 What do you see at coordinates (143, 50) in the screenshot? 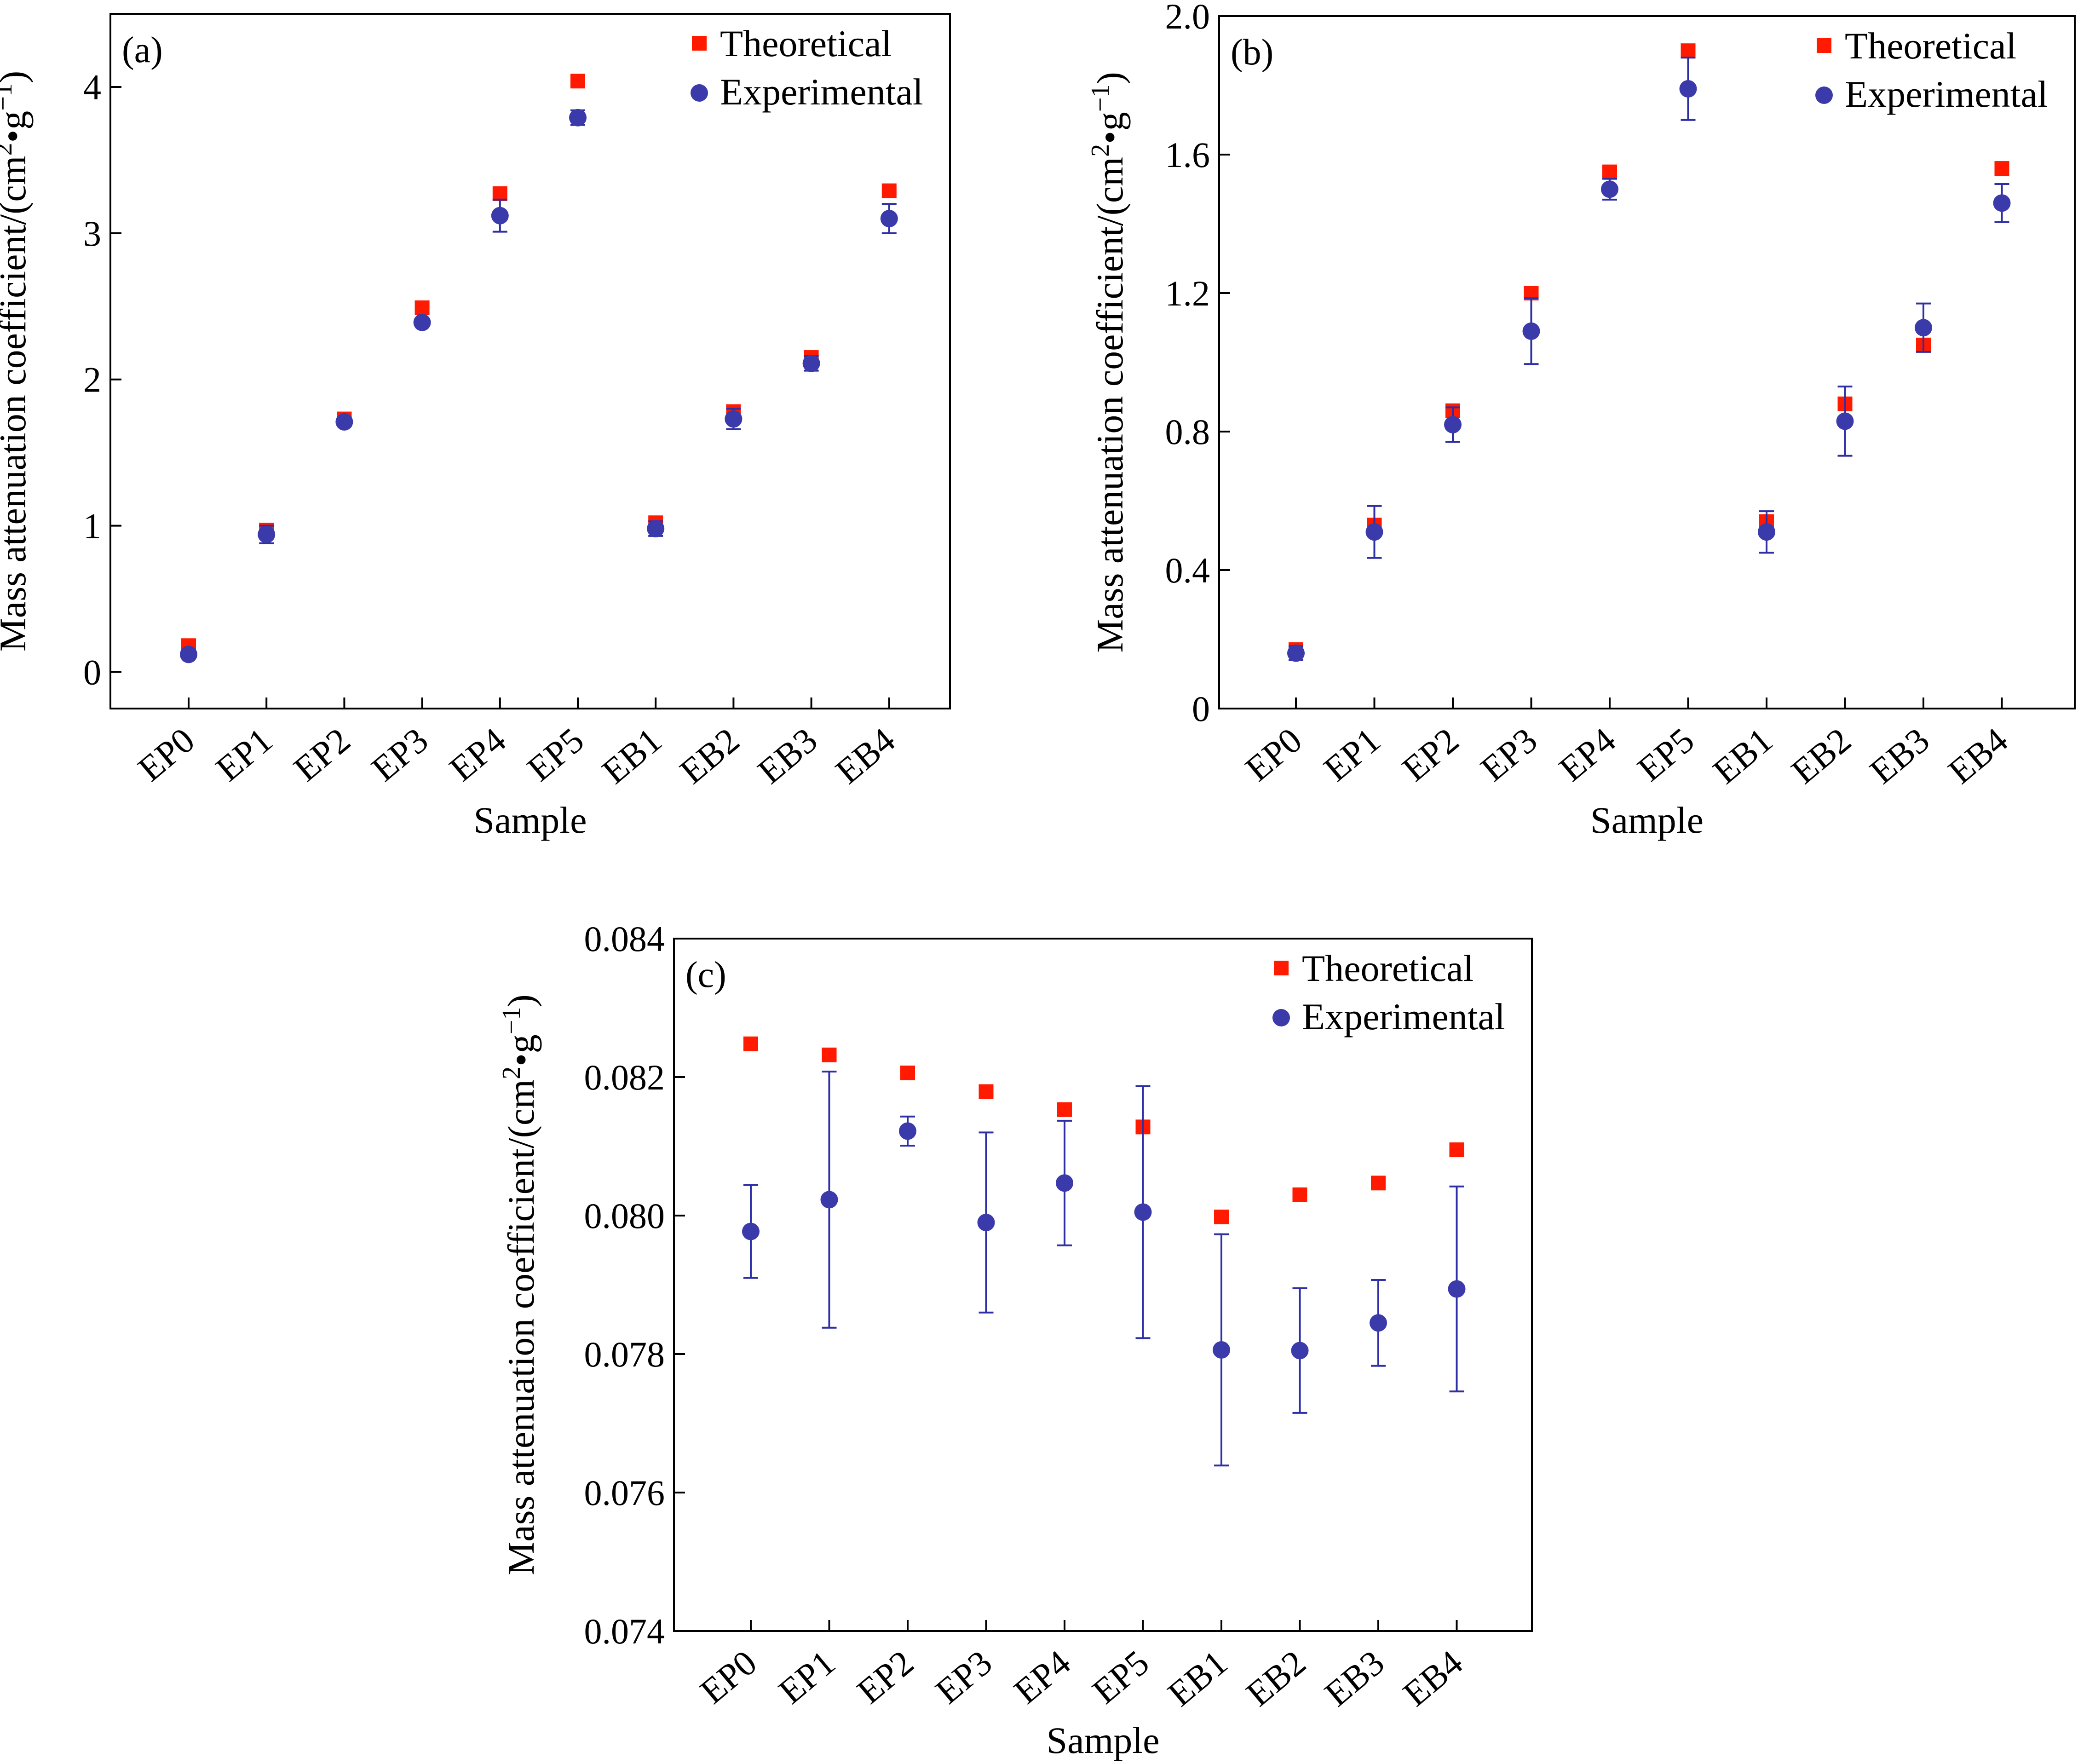
I see `panel-label: (a)` at bounding box center [143, 50].